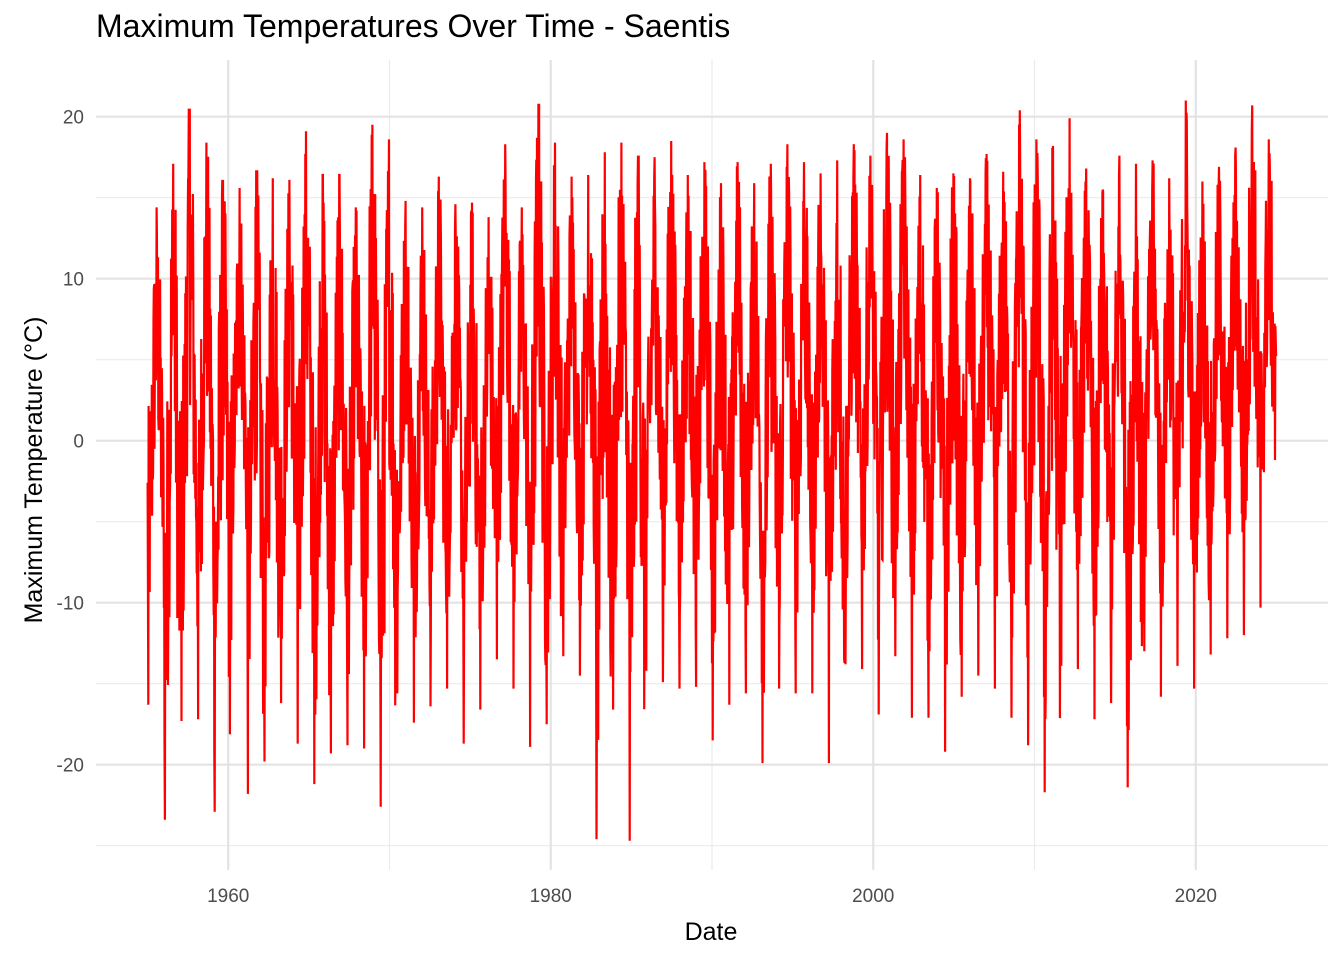 This screenshot has height=960, width=1344. I want to click on x-tick-label: 2020, so click(1196, 896).